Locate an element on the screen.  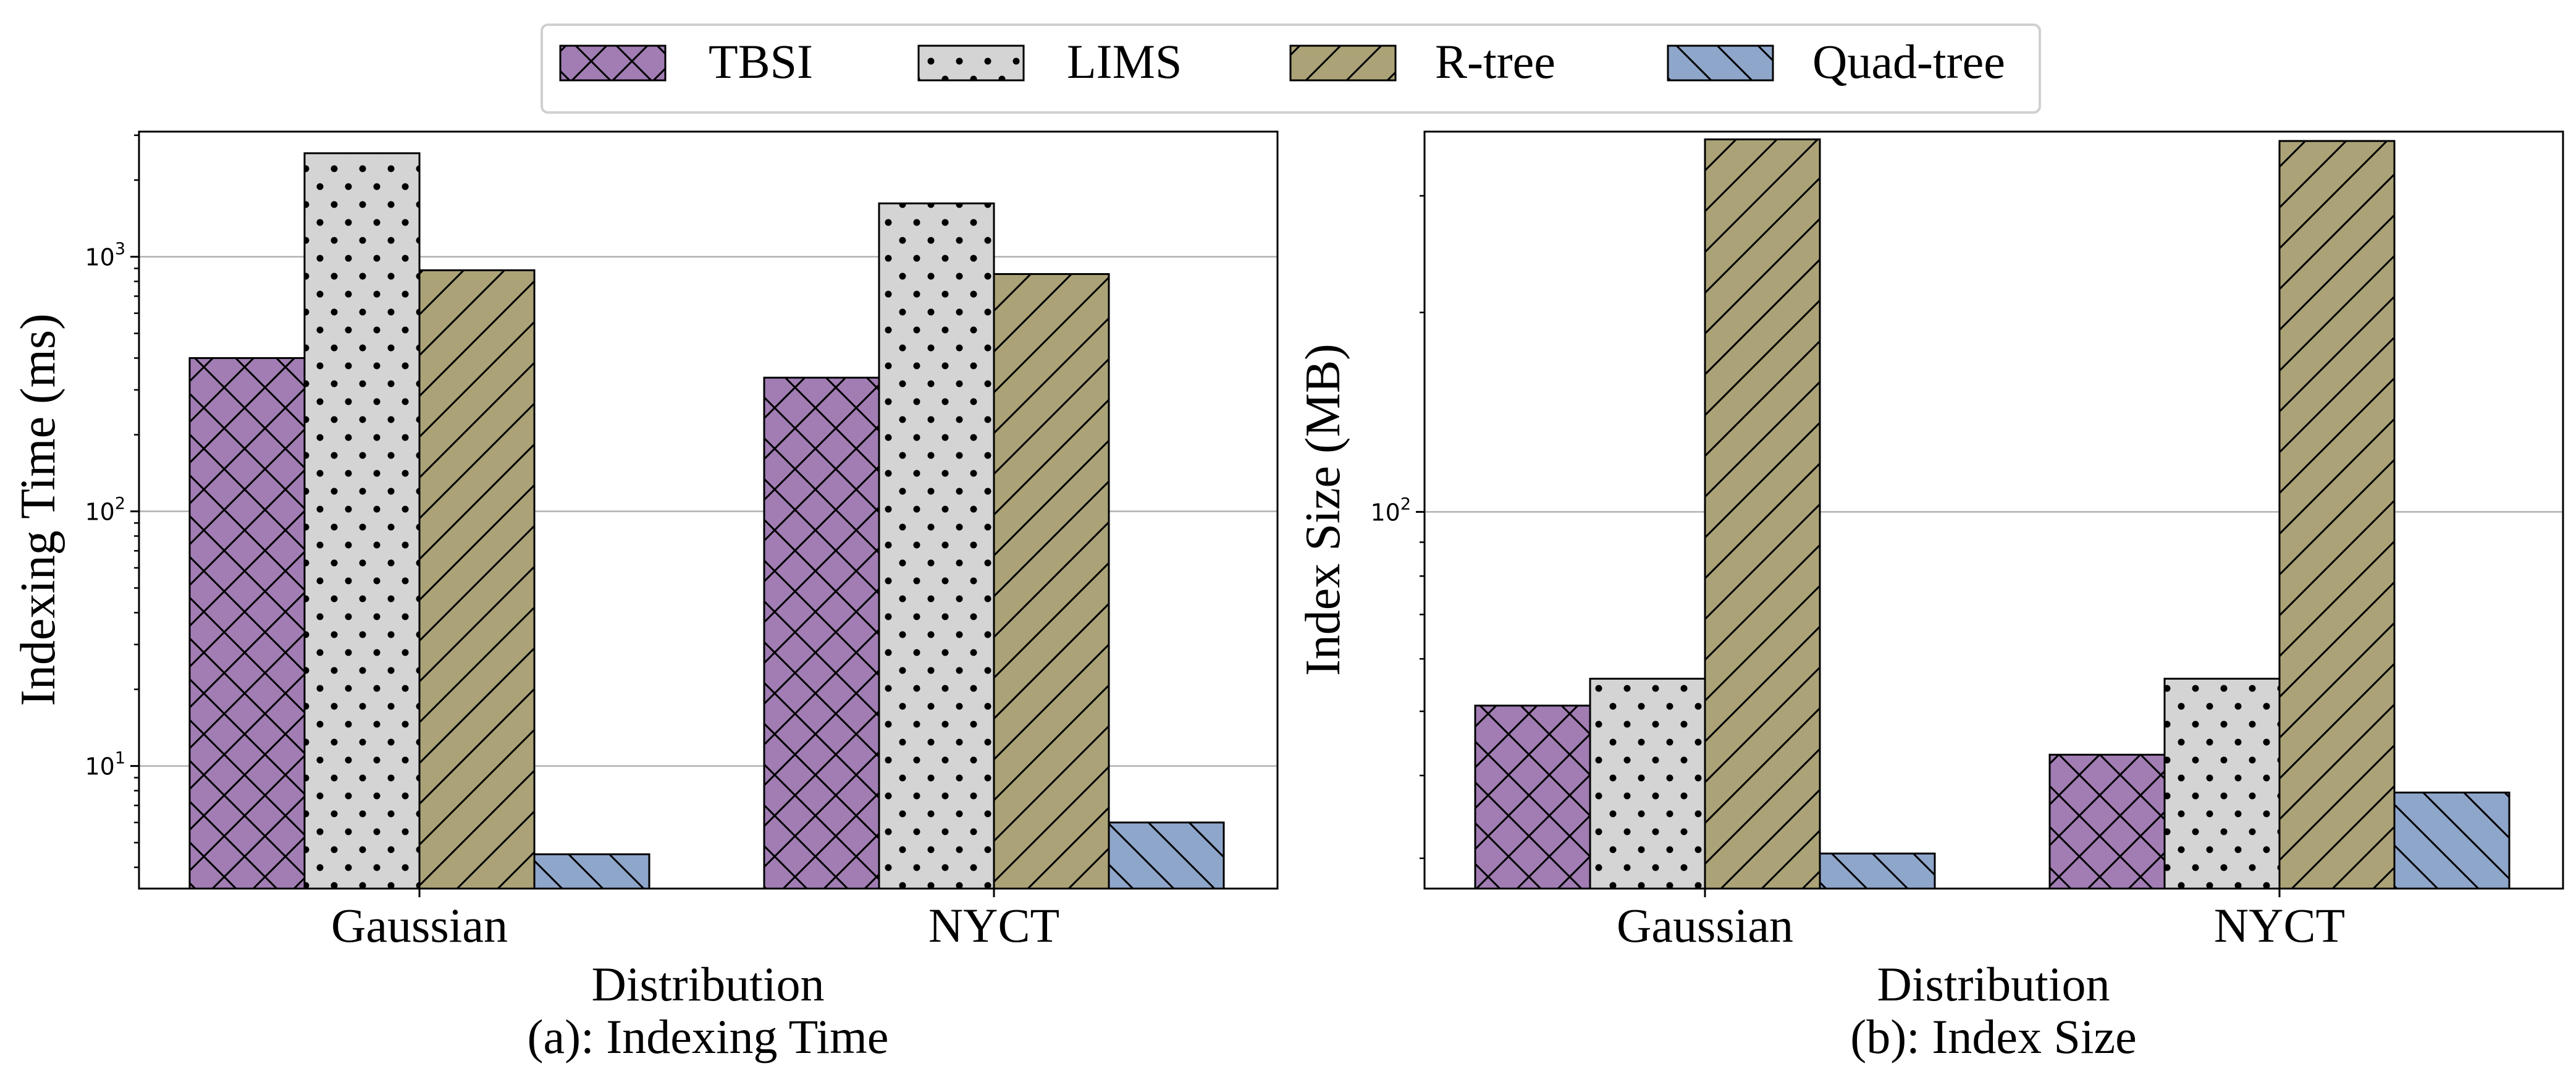
legend-hatch-lims is located at coordinates (971, 63).